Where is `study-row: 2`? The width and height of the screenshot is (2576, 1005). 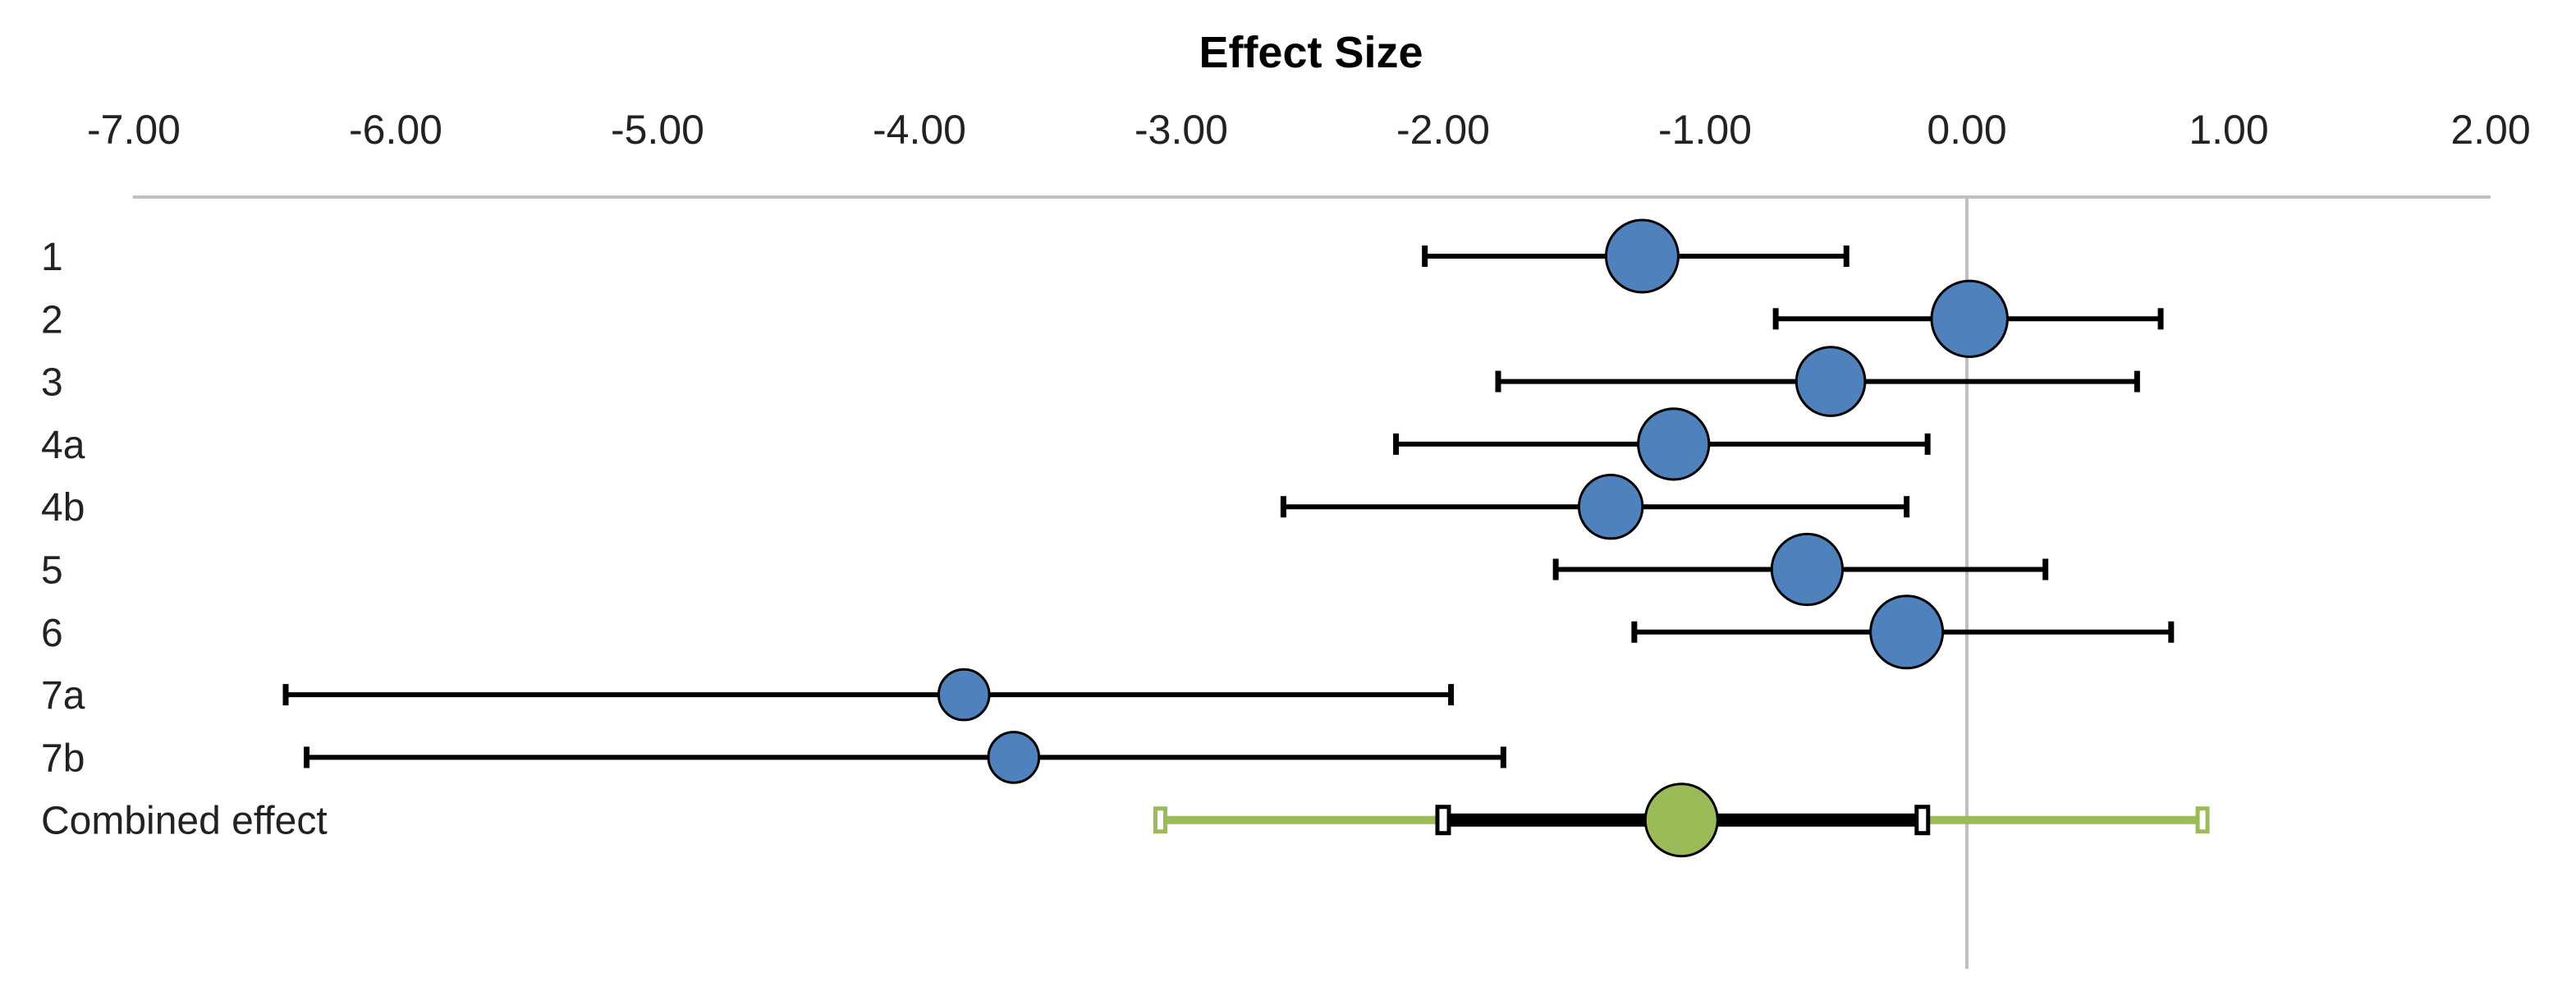
study-row: 2 is located at coordinates (1103, 318).